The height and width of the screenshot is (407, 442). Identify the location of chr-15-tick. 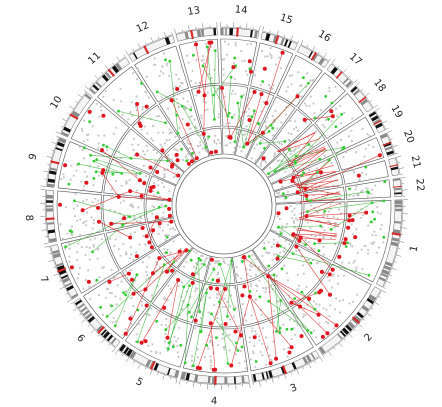
(263, 28).